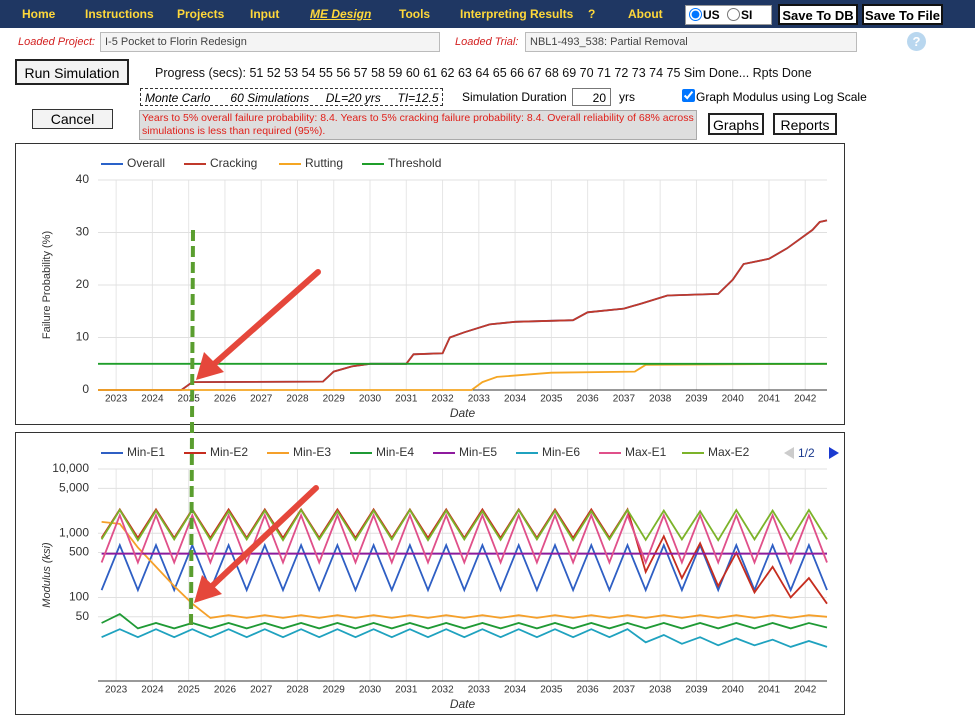  I want to click on nav-item: ME Design, so click(341, 14).